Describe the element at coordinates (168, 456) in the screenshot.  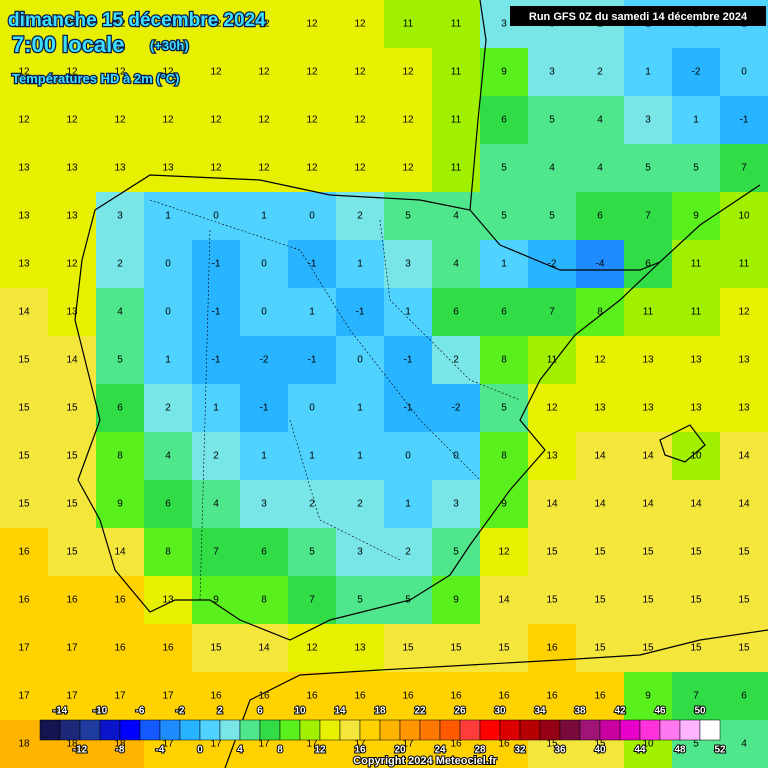
I see `temp-value: 4` at that location.